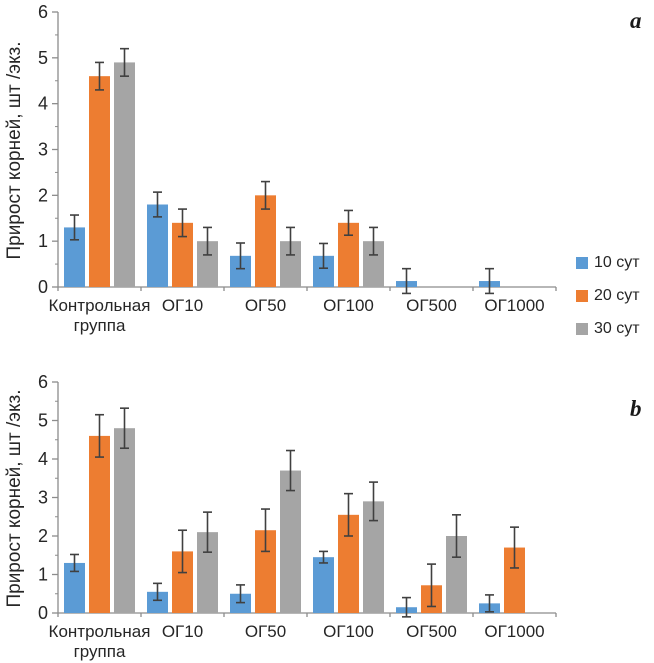 This screenshot has height=663, width=654. I want to click on legend-swatch-10-sut-icon, so click(582, 262).